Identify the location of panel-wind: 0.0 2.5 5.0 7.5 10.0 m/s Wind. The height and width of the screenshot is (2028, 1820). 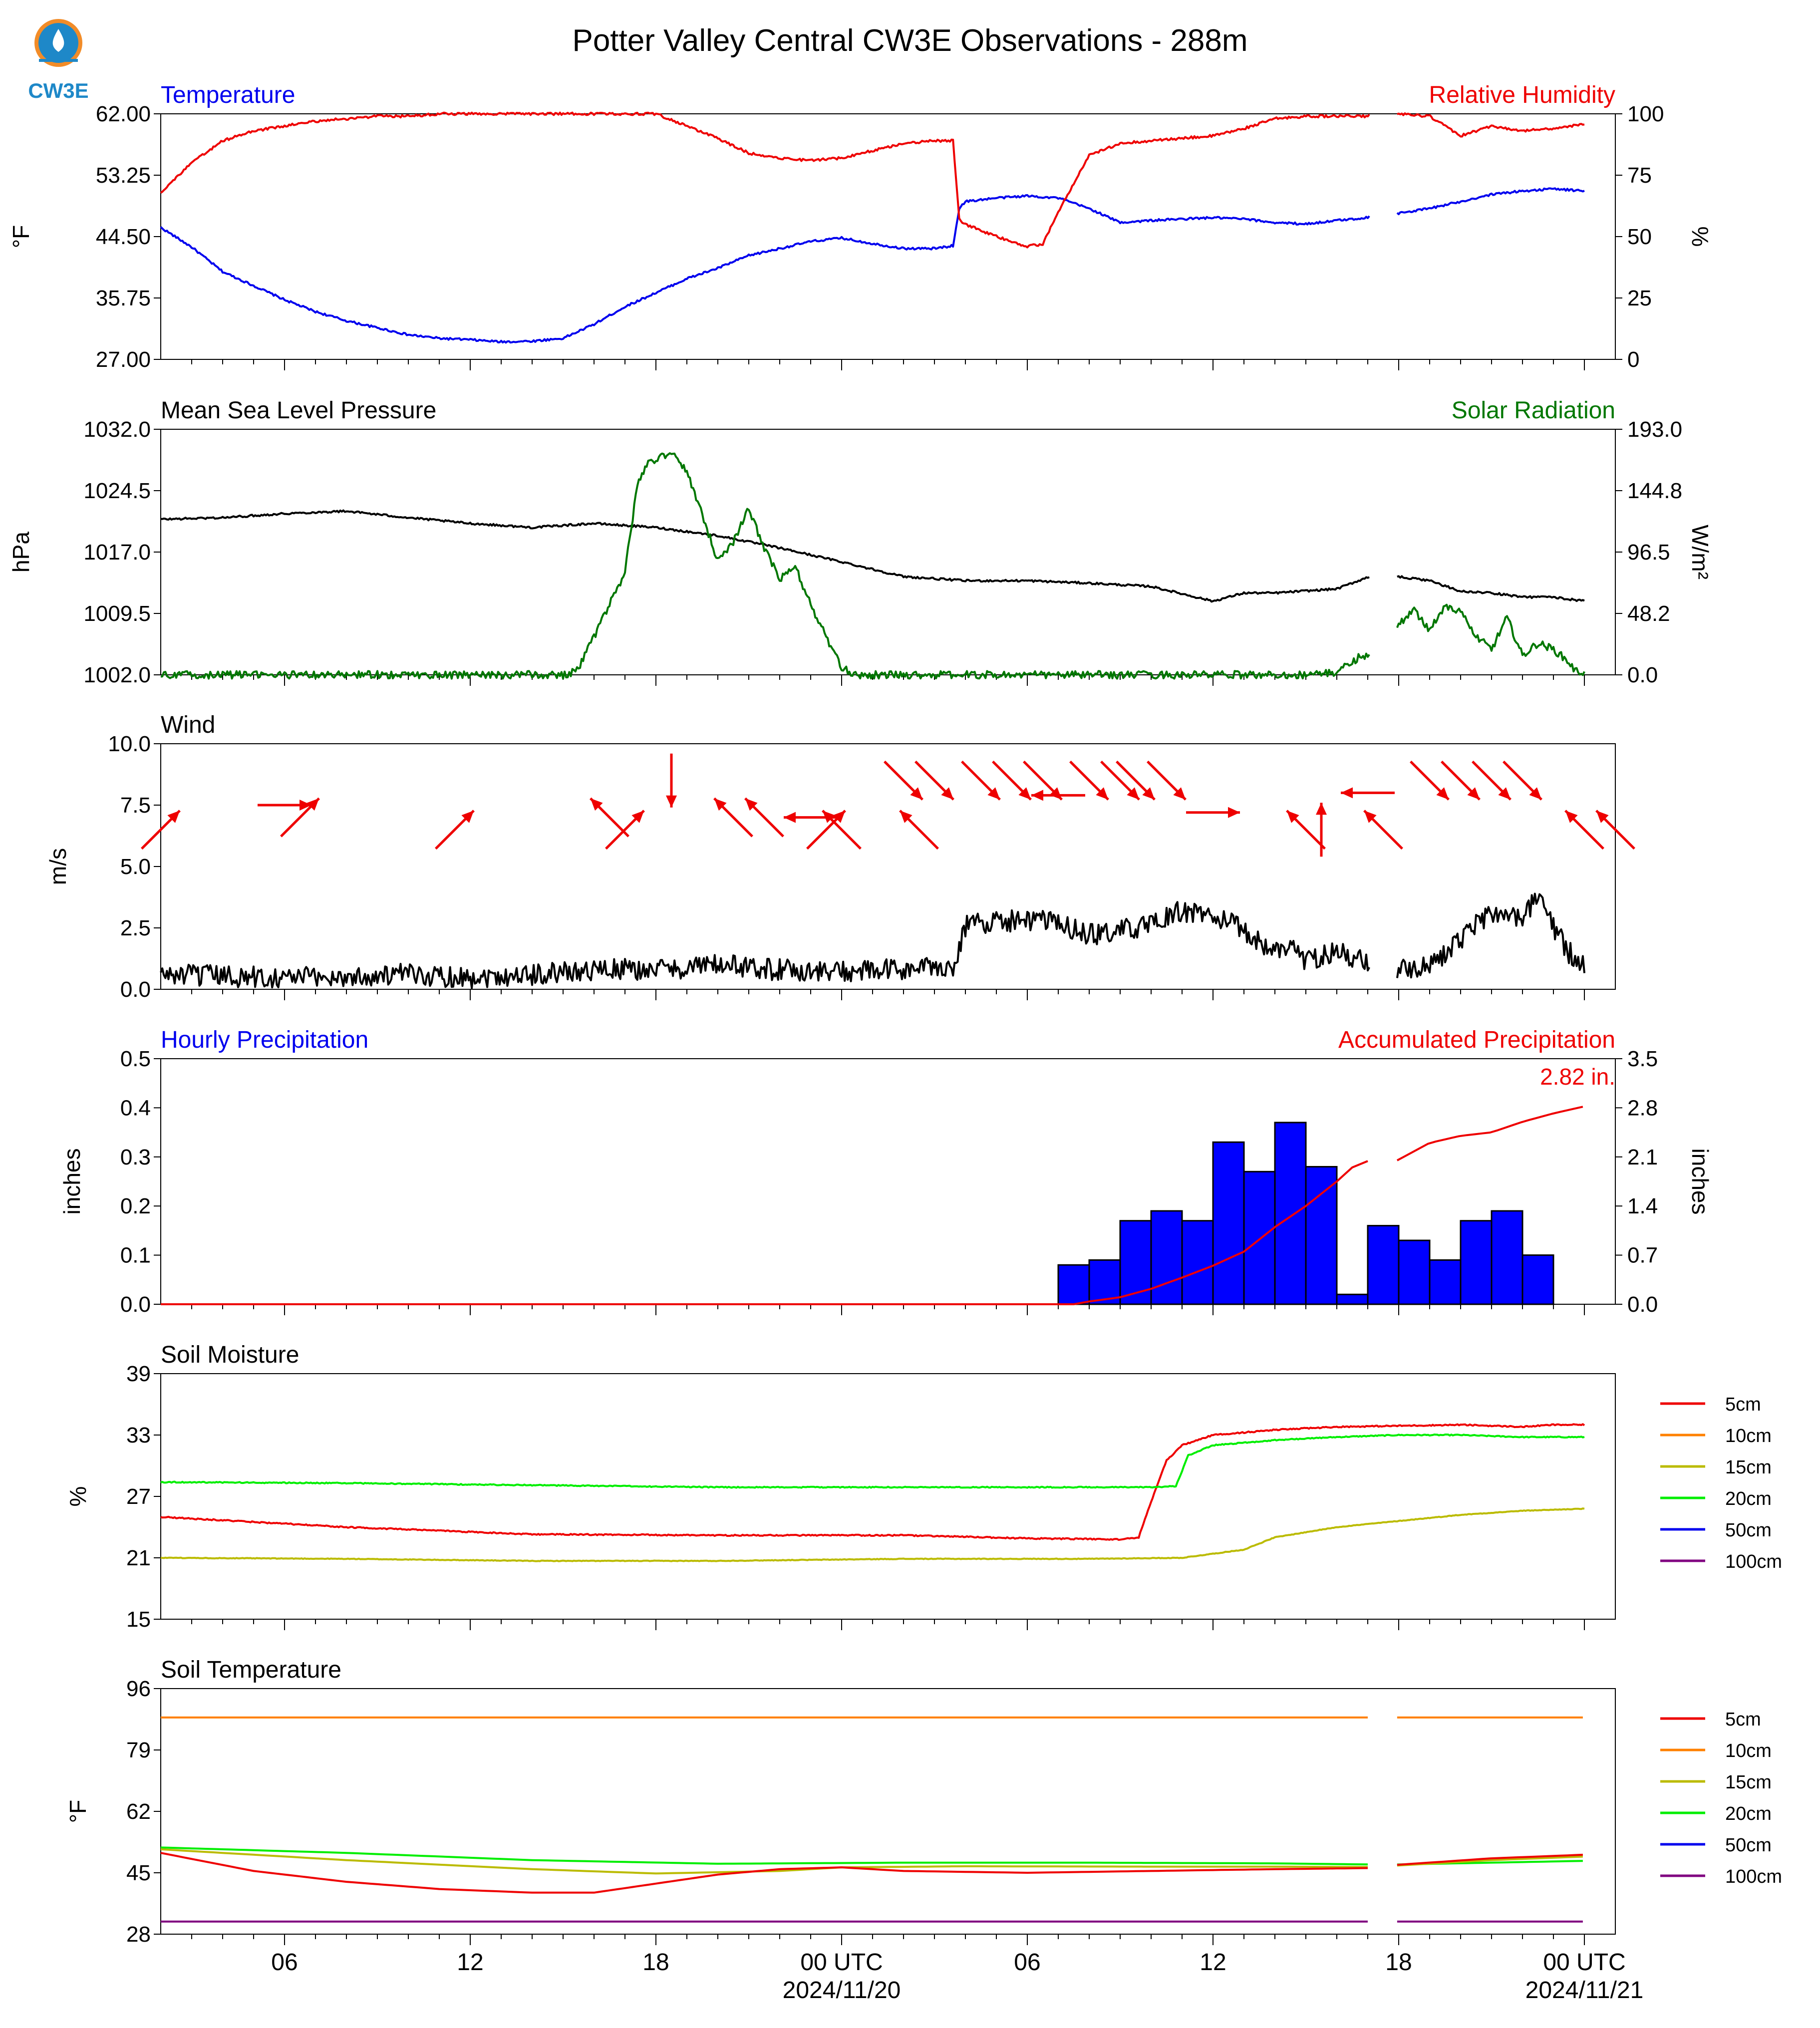
(840, 857).